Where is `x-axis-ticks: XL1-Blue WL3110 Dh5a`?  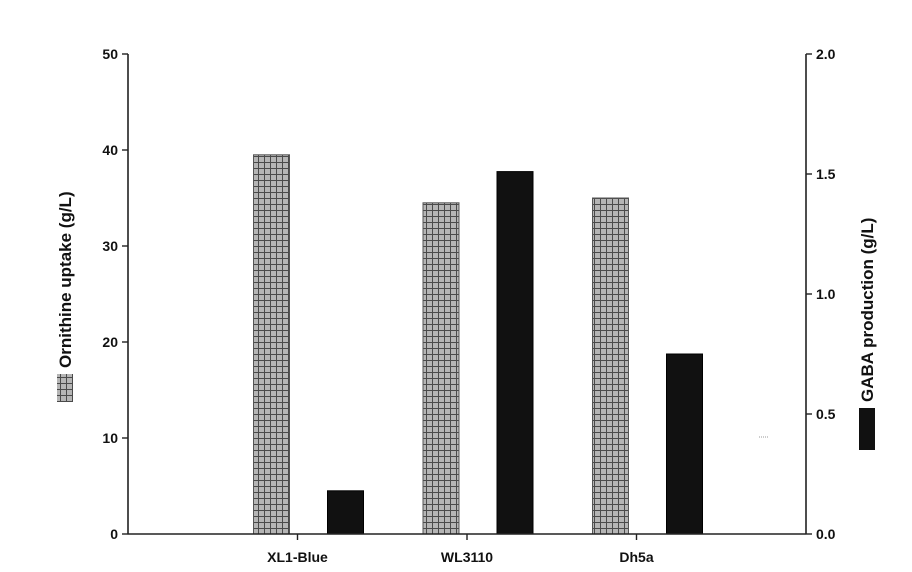 x-axis-ticks: XL1-Blue WL3110 Dh5a is located at coordinates (460, 549).